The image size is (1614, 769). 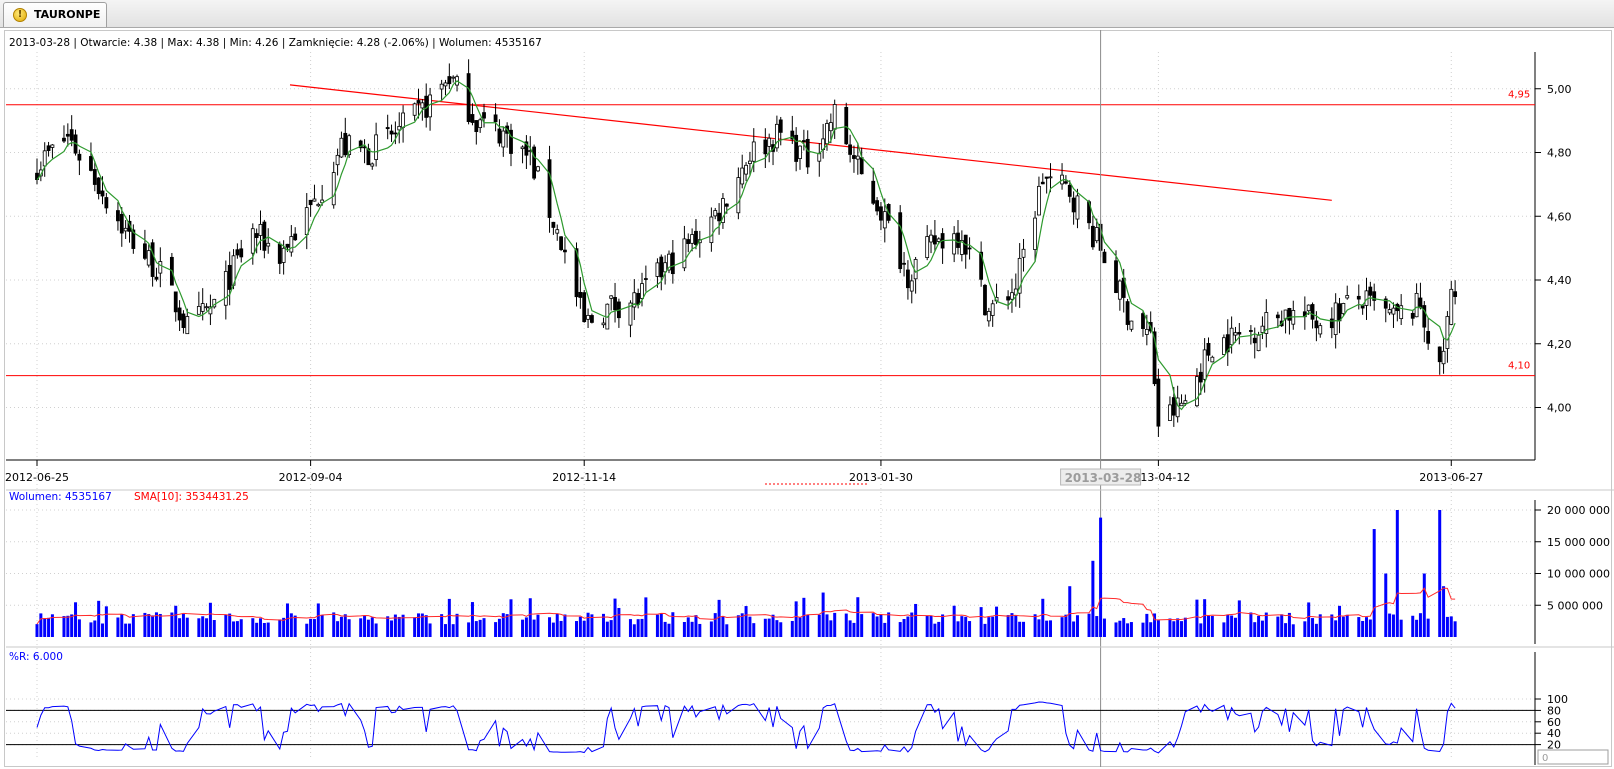 I want to click on trendline, so click(x=810, y=142).